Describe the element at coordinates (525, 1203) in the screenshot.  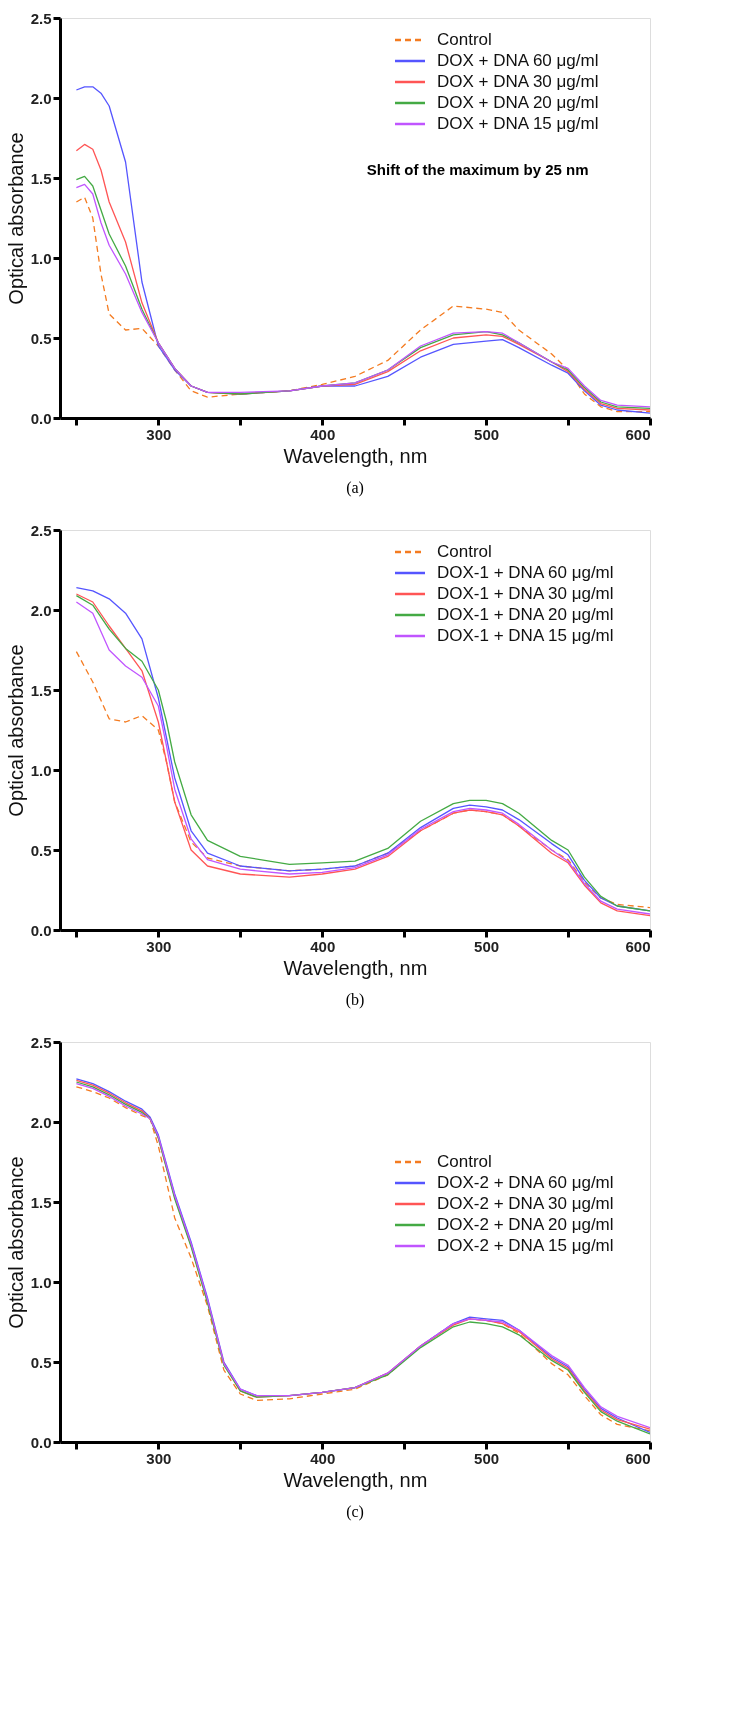
I see `legend-label: DOX-2 + DNA 30 μg/ml` at that location.